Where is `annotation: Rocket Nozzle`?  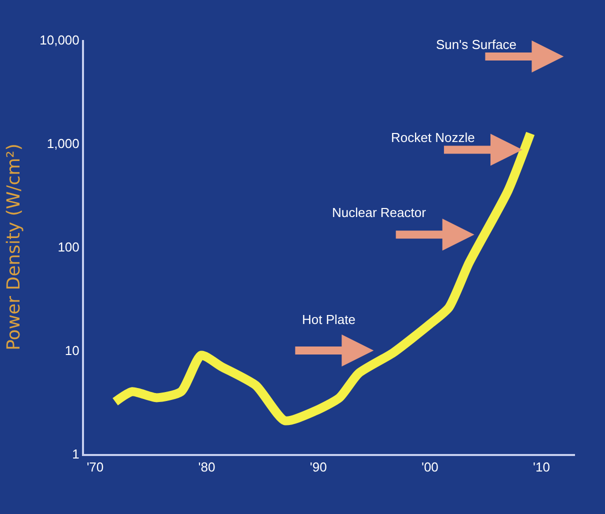
annotation: Rocket Nozzle is located at coordinates (433, 137).